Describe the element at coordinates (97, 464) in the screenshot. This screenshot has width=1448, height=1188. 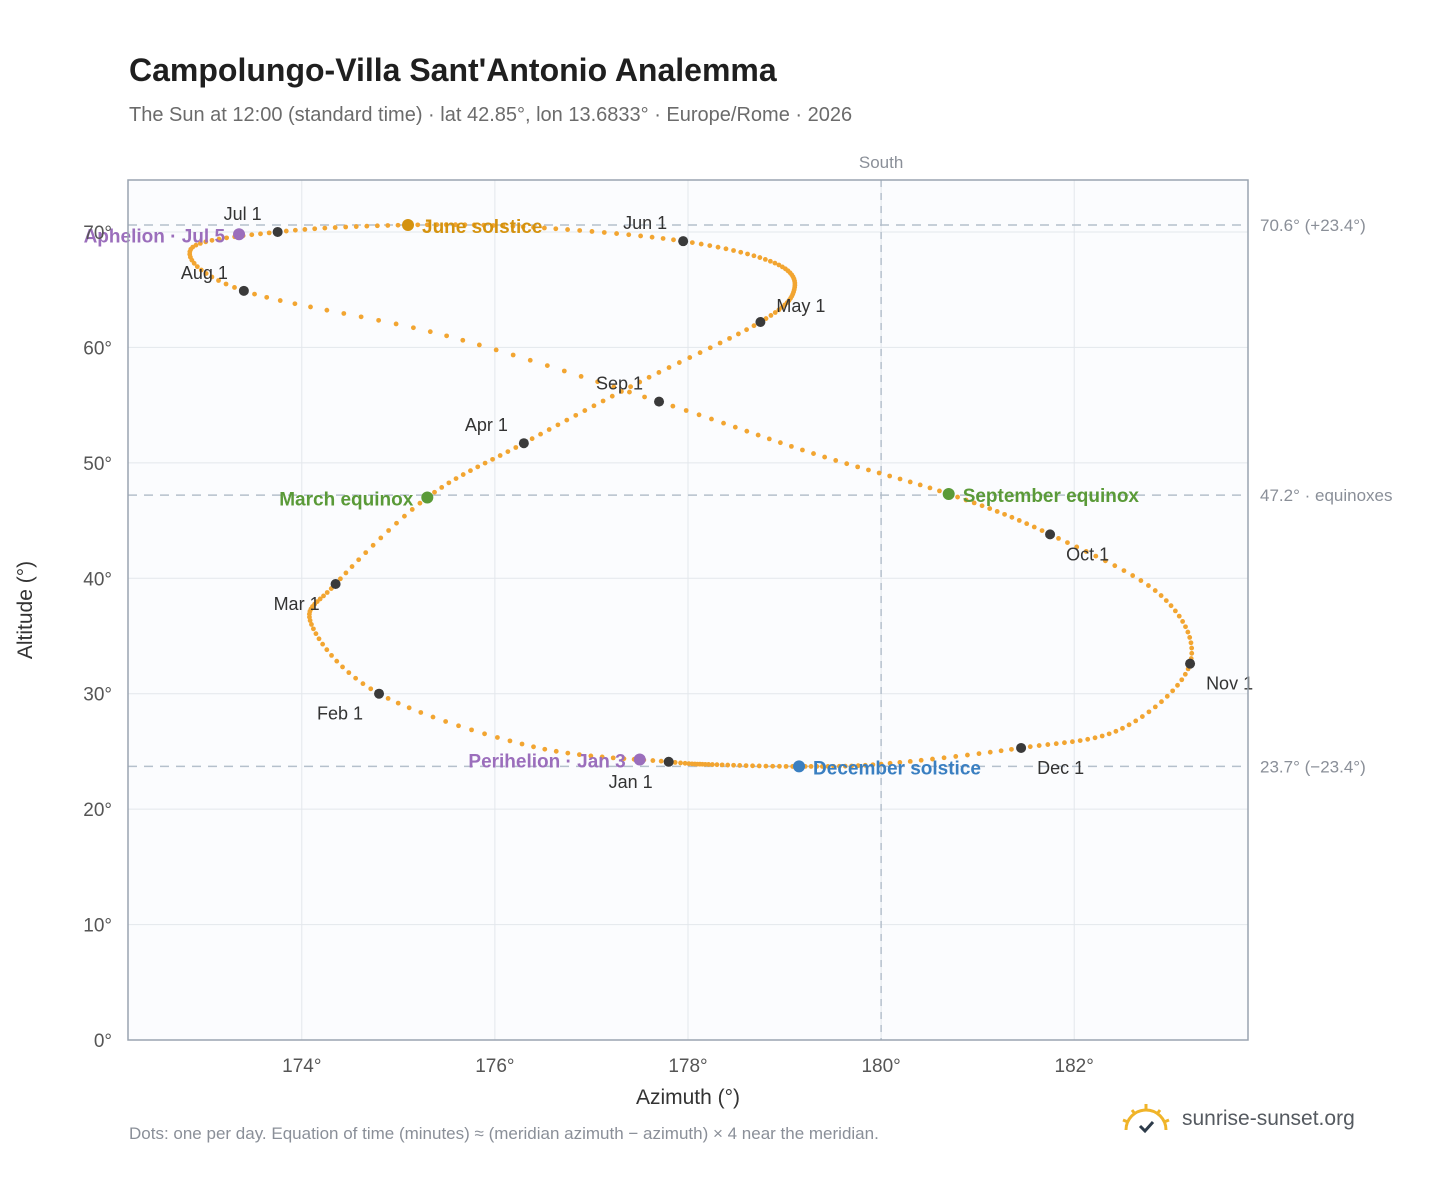
I see `y-tick-label: 50°` at that location.